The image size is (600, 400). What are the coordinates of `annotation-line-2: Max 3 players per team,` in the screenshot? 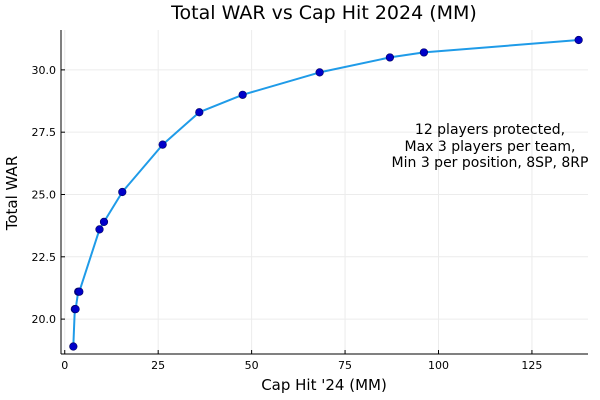 It's located at (490, 147).